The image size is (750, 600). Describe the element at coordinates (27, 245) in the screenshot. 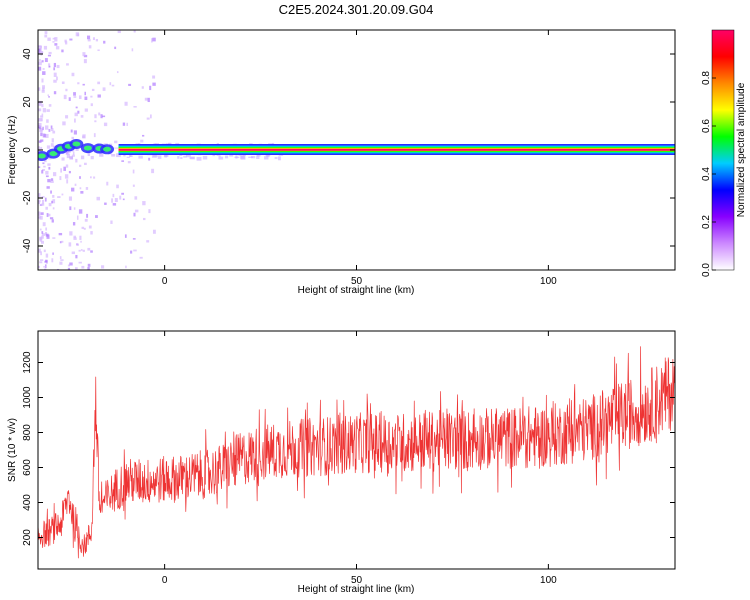

I see `y-tick-label: -40` at that location.